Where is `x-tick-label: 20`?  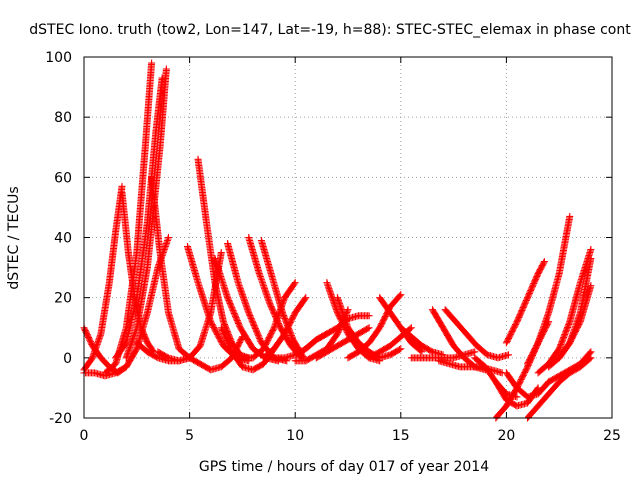
x-tick-label: 20 is located at coordinates (506, 436).